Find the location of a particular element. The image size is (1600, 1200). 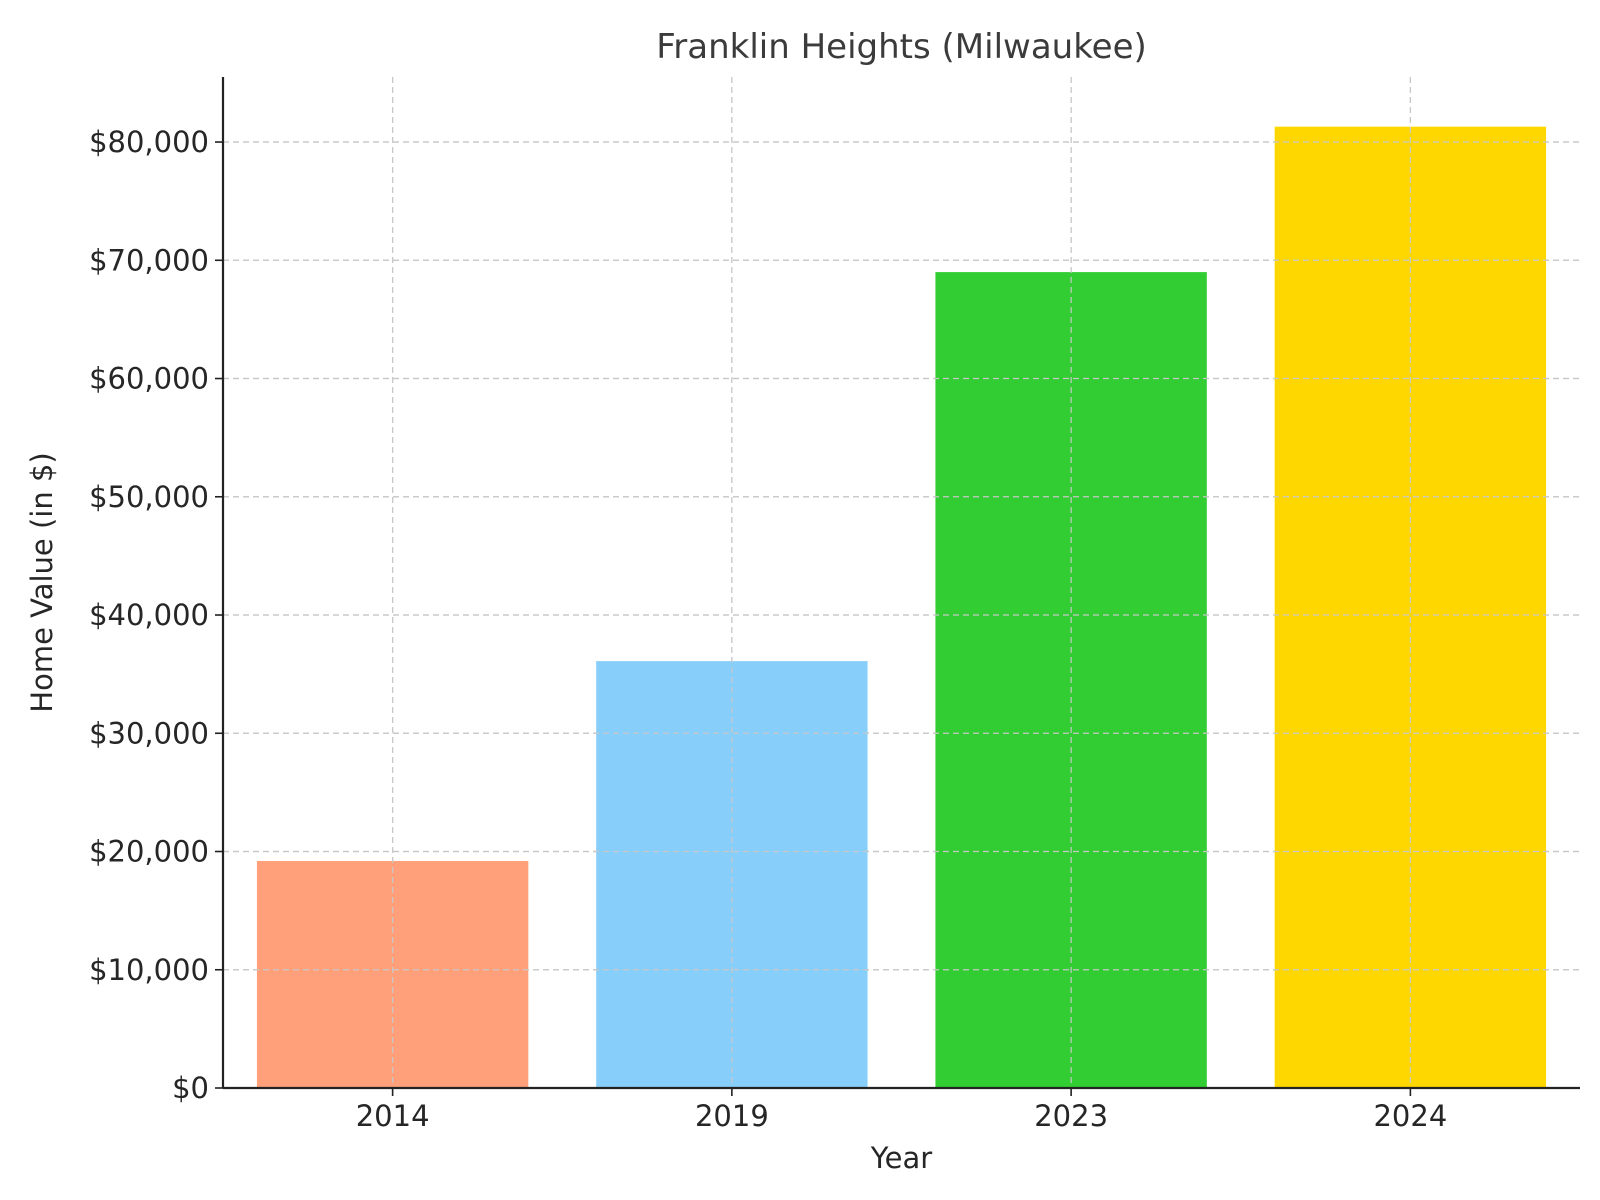

x-axis-label: Year is located at coordinates (901, 1158).